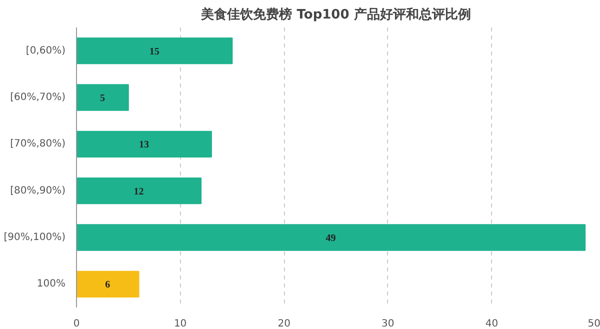  What do you see at coordinates (491, 323) in the screenshot?
I see `x-tick-label: 40` at bounding box center [491, 323].